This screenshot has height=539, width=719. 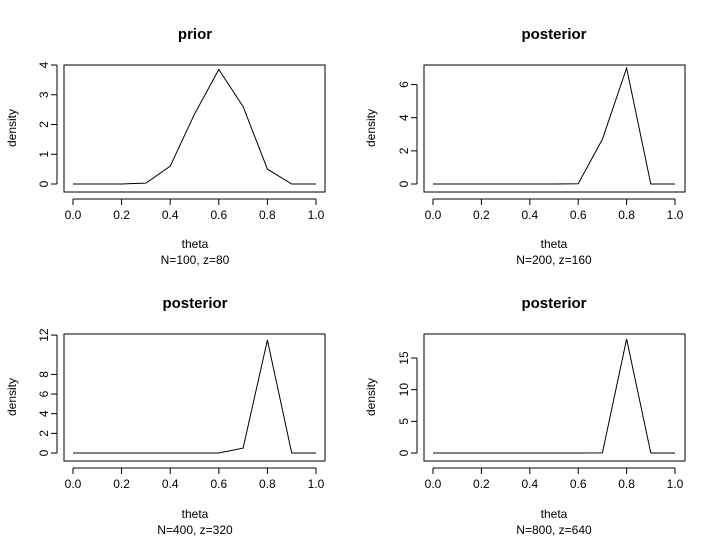 I want to click on y-tick-label: 12, so click(x=44, y=335).